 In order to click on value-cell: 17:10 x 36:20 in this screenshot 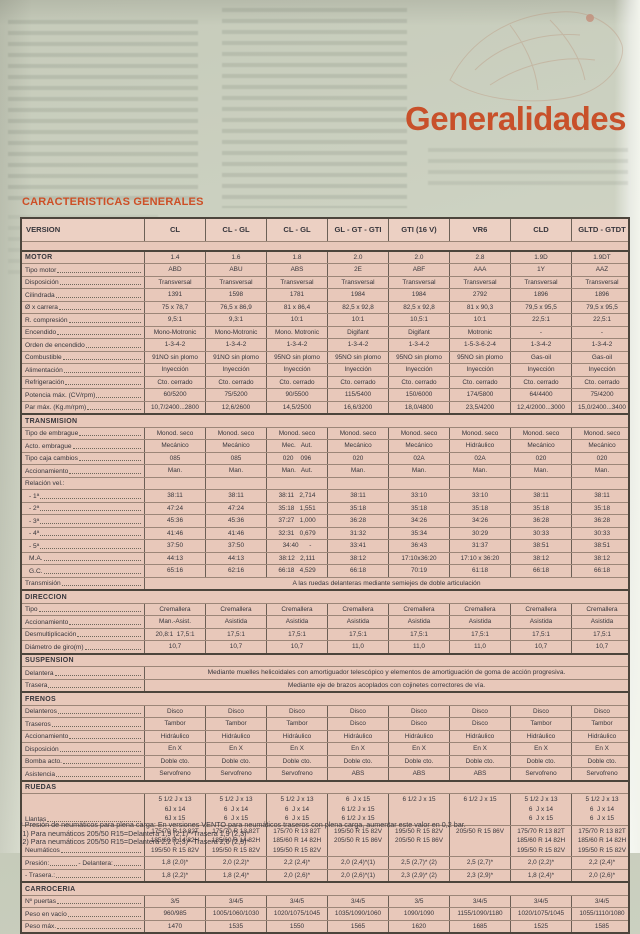, I will do `click(479, 558)`.